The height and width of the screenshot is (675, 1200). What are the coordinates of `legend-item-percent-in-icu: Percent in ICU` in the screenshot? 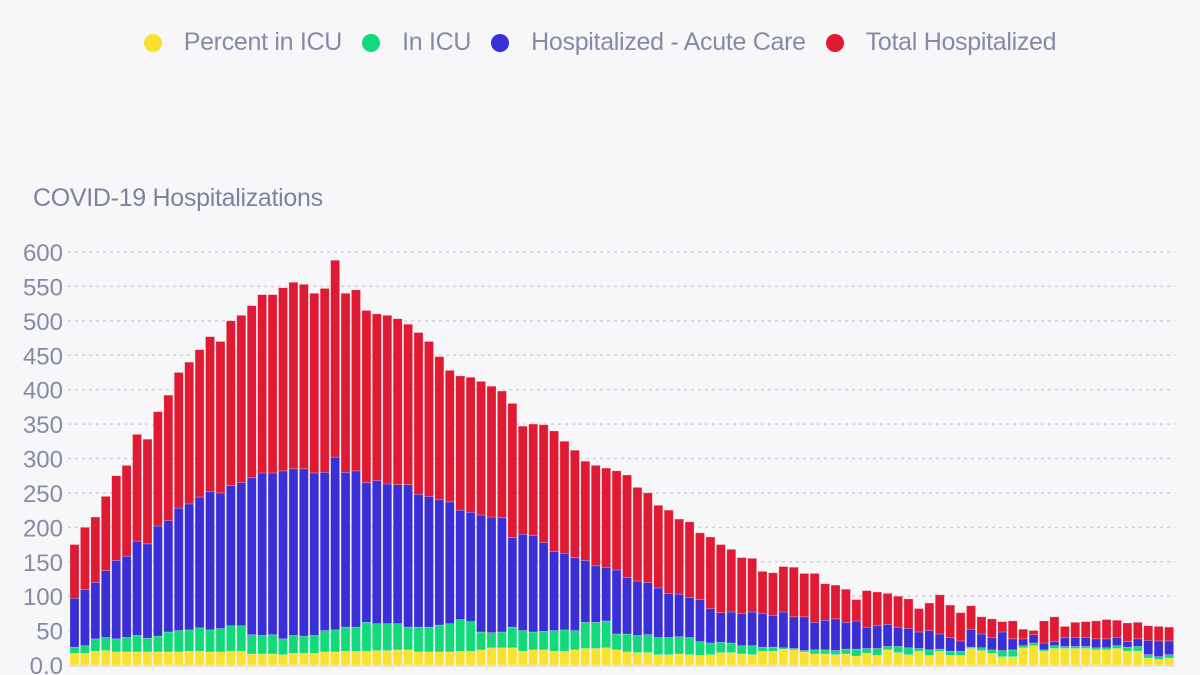 It's located at (242, 42).